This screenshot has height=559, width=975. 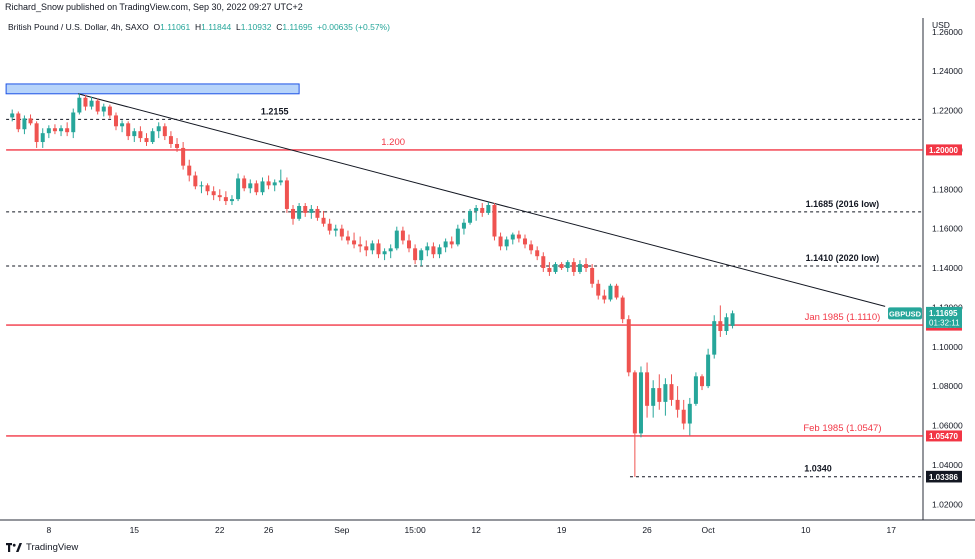 I want to click on x-tick-label-1: 15, so click(x=135, y=530).